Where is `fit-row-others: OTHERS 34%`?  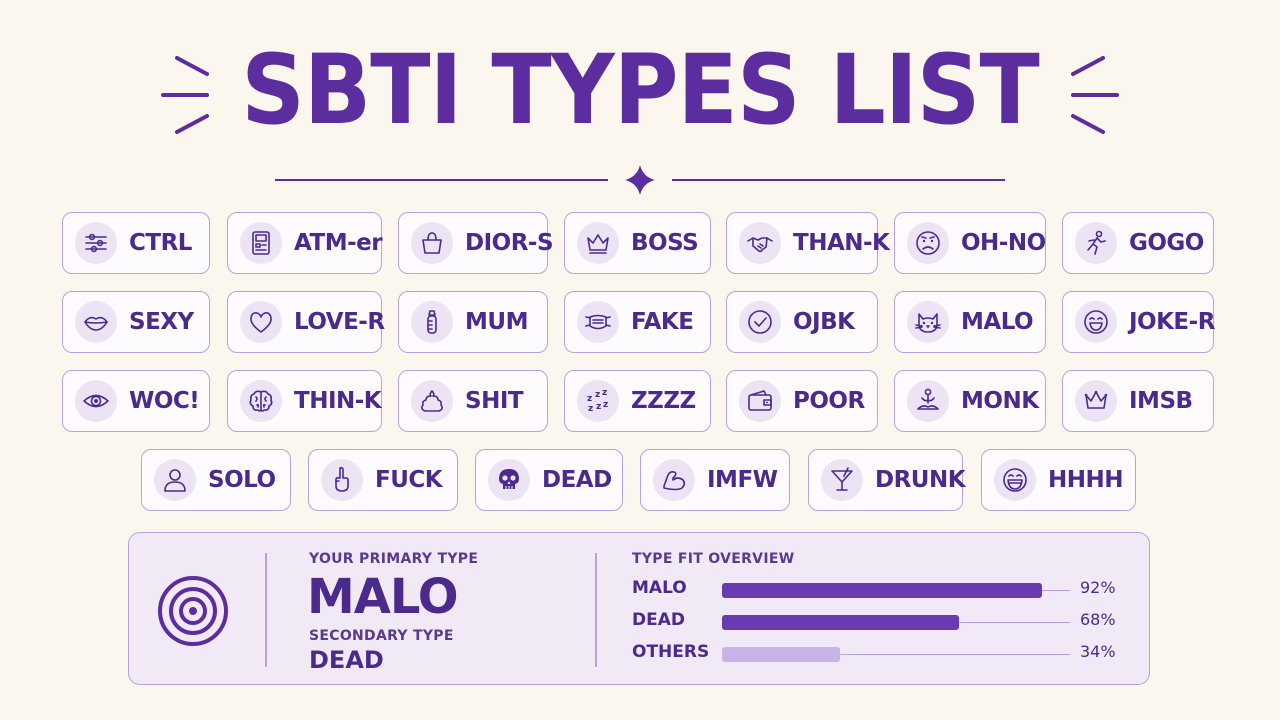
fit-row-others: OTHERS 34% is located at coordinates (882, 654).